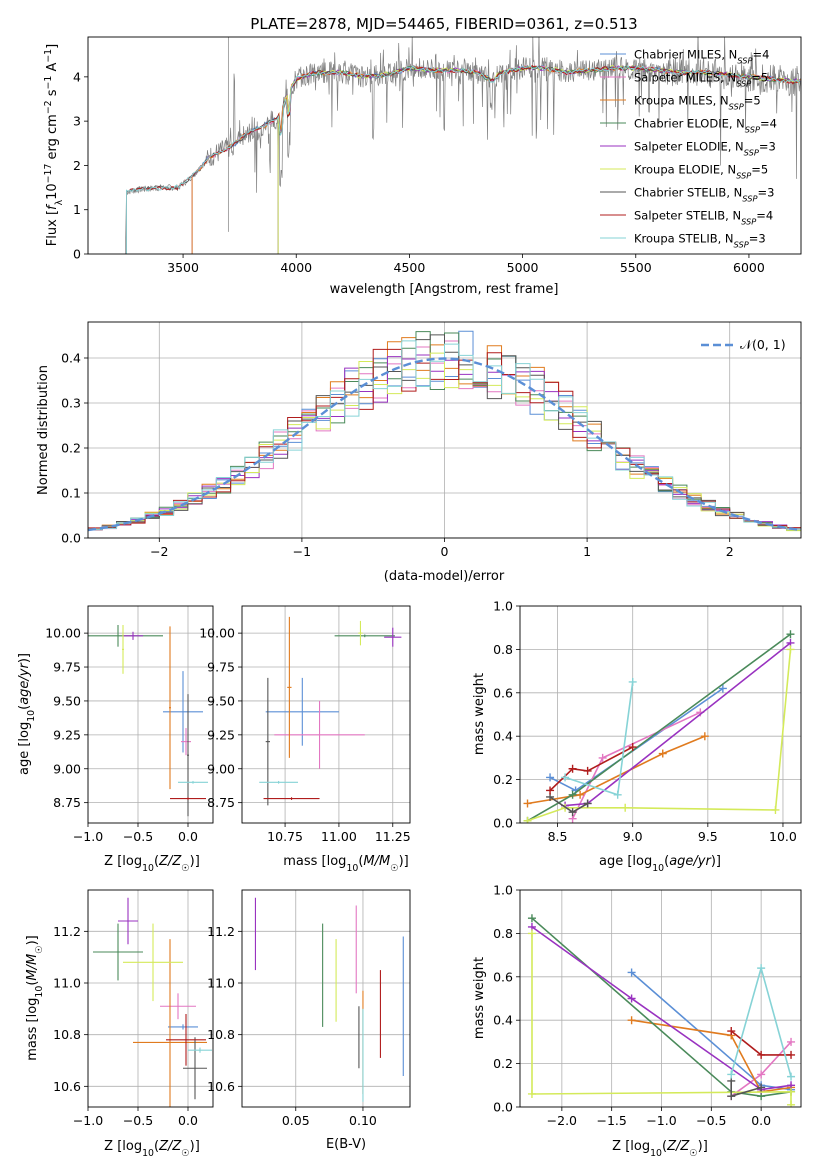  I want to click on x-tick-label: −2, so click(159, 551).